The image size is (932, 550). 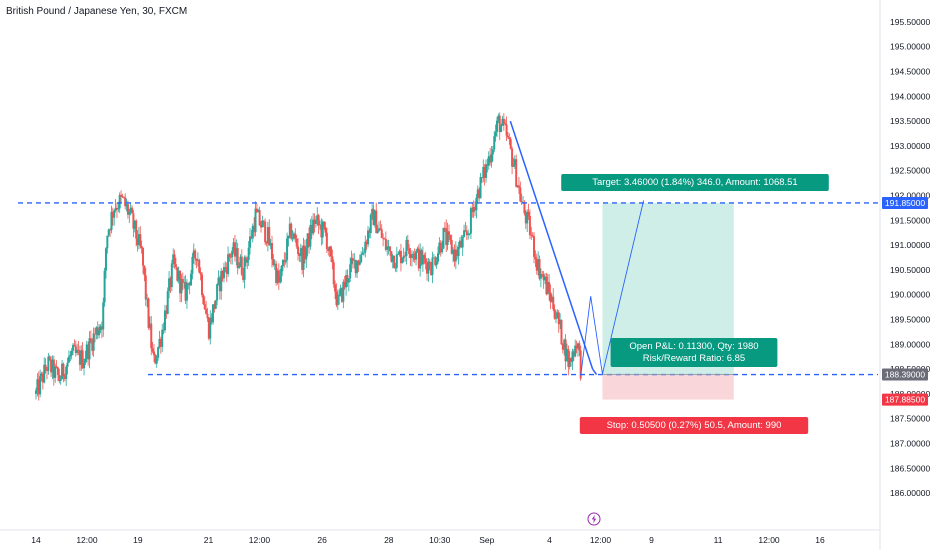 What do you see at coordinates (97, 11) in the screenshot?
I see `chart-title: British Pound / Japanese Yen, 30, FXCM` at bounding box center [97, 11].